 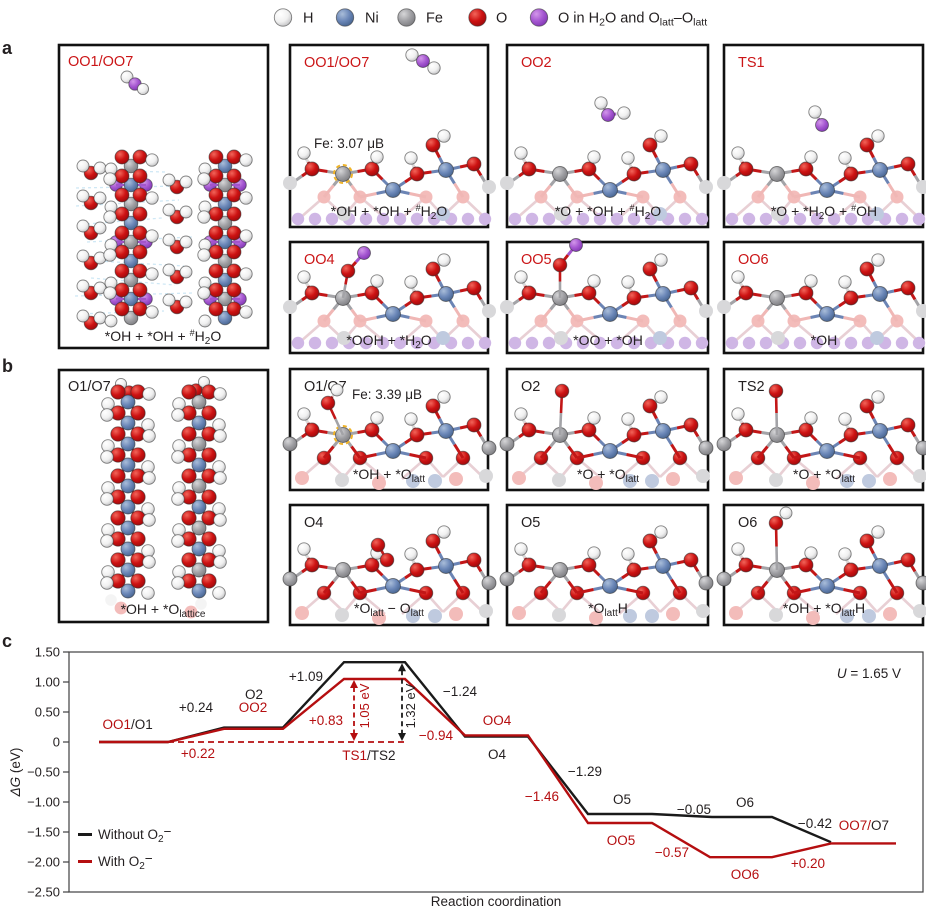 I want to click on svg-text: *OO + *OH, so click(x=608, y=340).